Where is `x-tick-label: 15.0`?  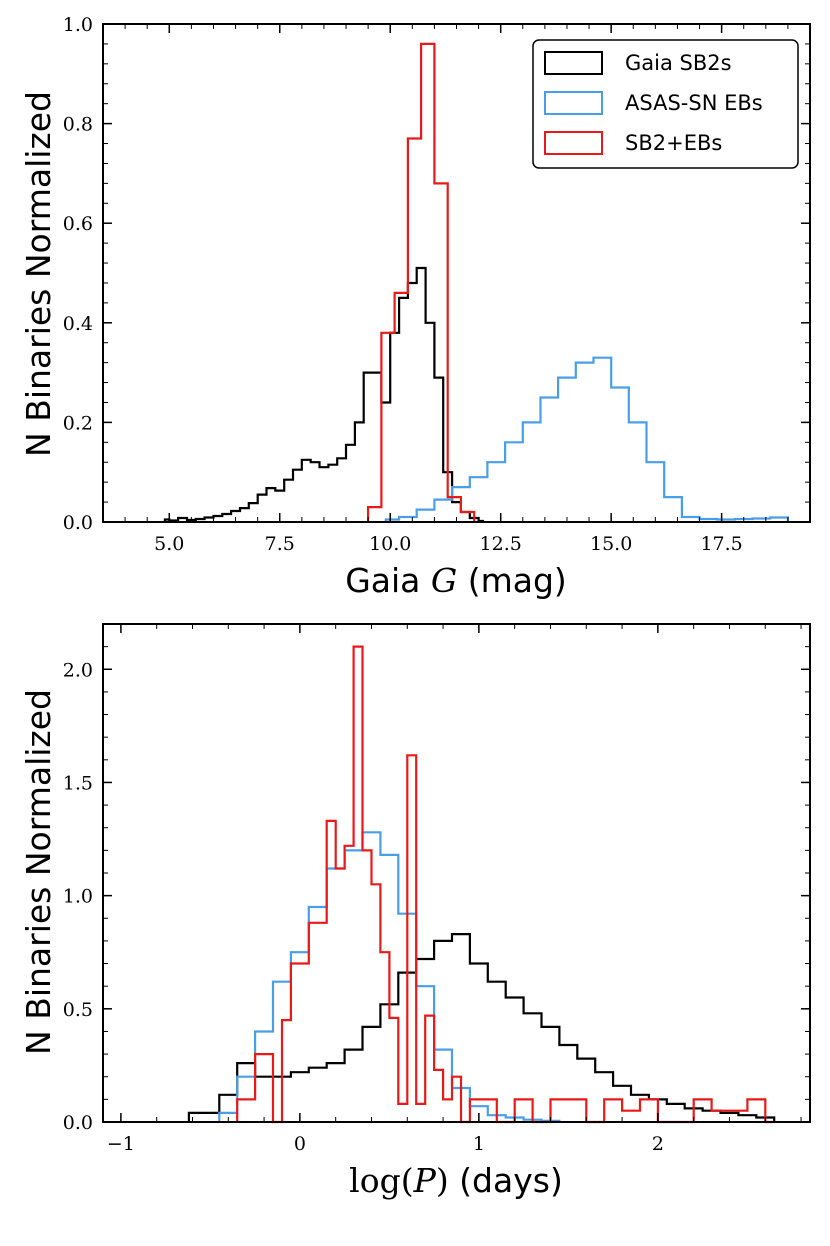
x-tick-label: 15.0 is located at coordinates (611, 544).